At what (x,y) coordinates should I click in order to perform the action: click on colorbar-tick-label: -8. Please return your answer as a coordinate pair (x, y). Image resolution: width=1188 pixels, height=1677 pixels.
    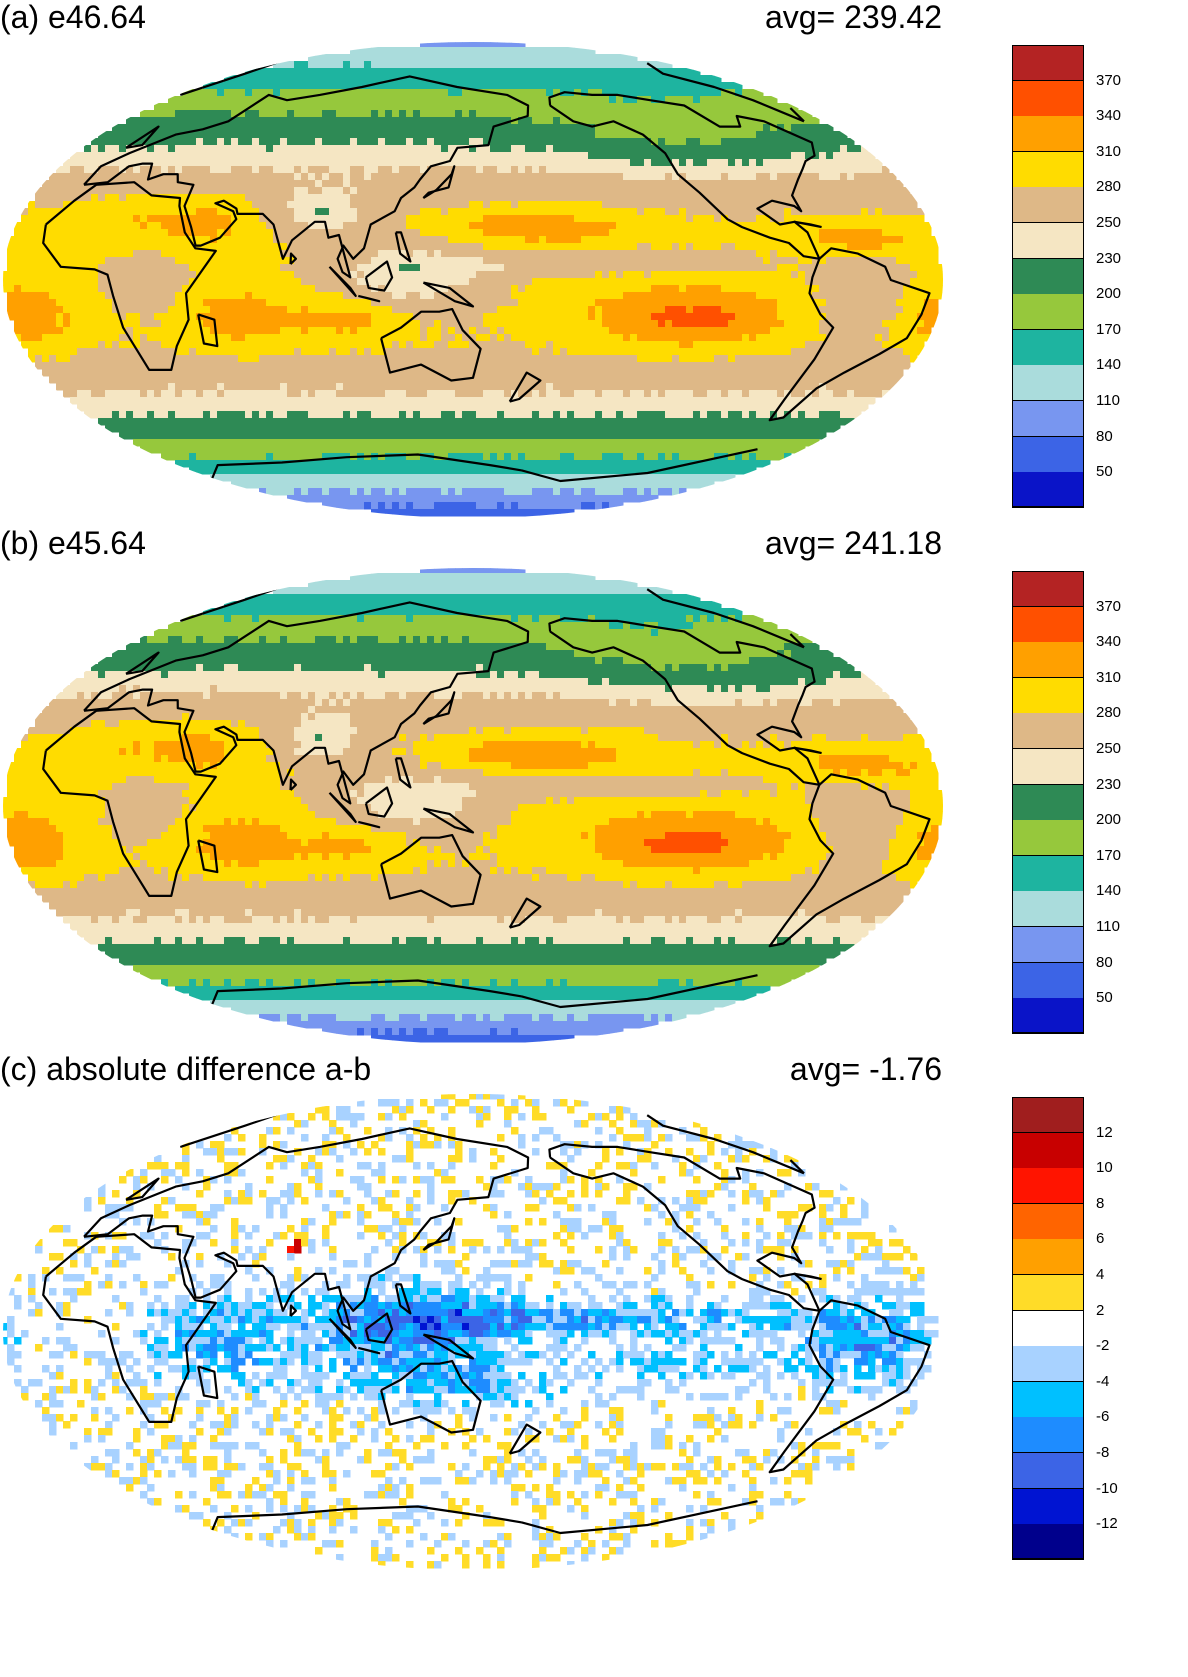
    Looking at the image, I should click on (1103, 1452).